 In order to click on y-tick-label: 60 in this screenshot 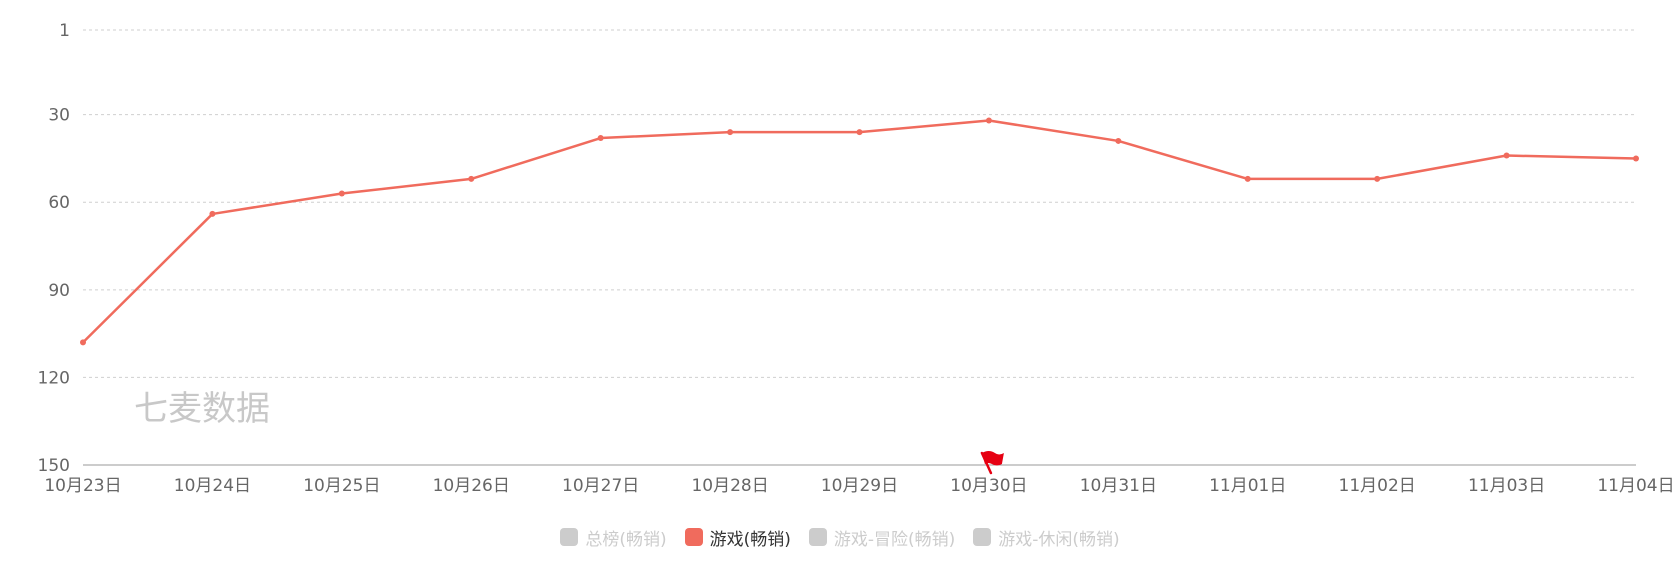, I will do `click(59, 203)`.